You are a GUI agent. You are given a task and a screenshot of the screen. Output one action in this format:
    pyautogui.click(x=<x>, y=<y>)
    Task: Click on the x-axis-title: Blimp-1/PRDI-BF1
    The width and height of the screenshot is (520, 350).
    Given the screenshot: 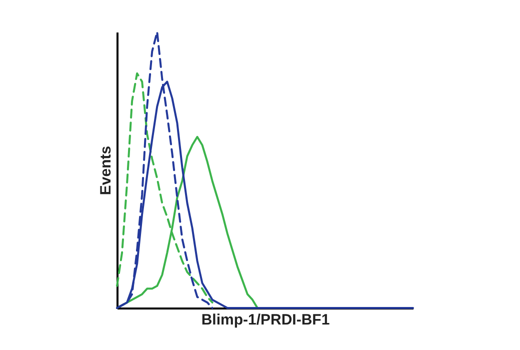 What is the action you would take?
    pyautogui.click(x=265, y=320)
    